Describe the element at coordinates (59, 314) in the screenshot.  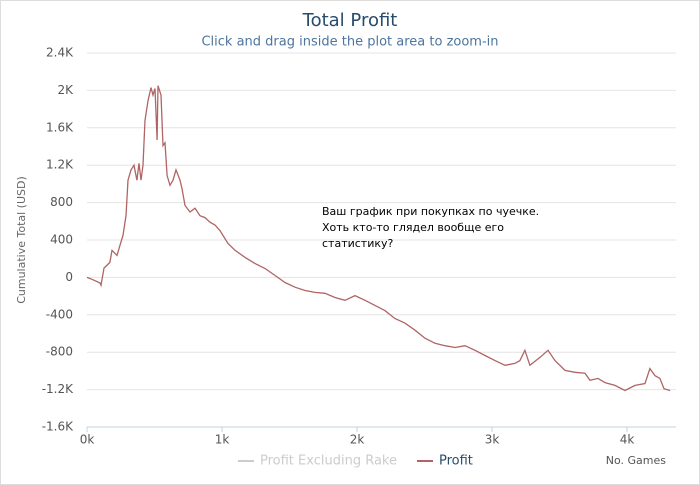
I see `y-tick-label: -400` at that location.